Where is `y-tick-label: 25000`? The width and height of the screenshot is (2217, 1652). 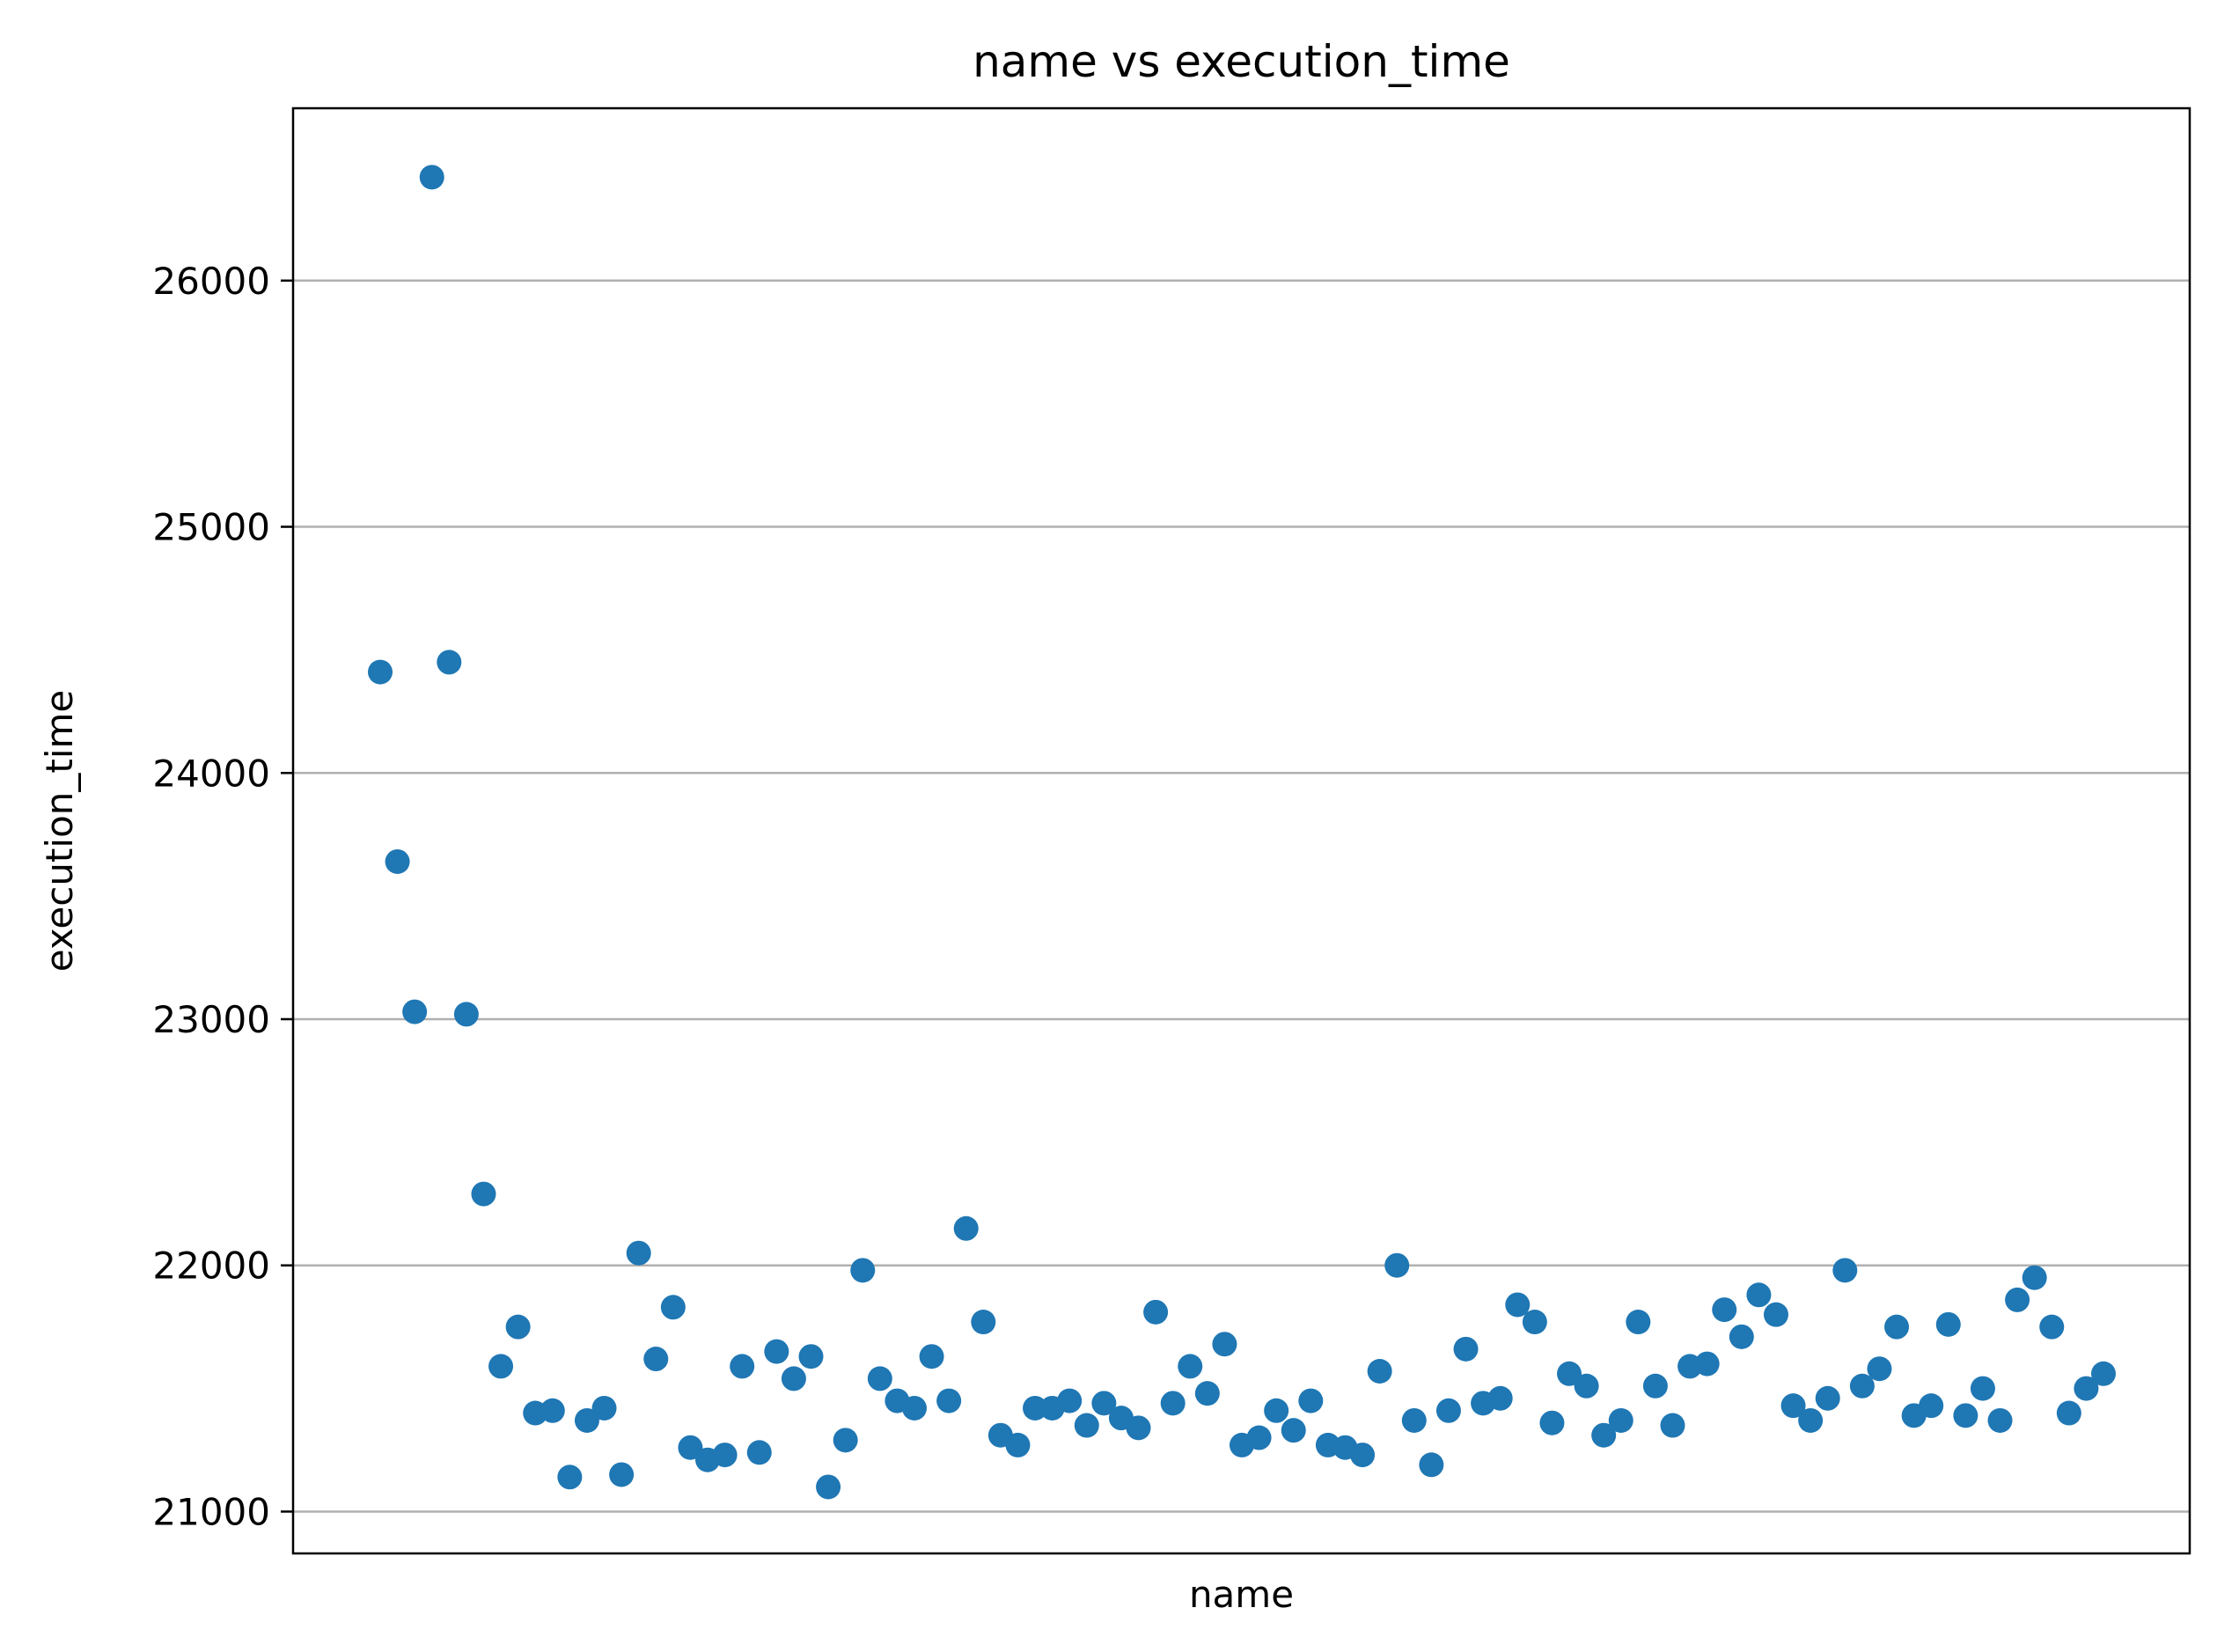 y-tick-label: 25000 is located at coordinates (211, 527).